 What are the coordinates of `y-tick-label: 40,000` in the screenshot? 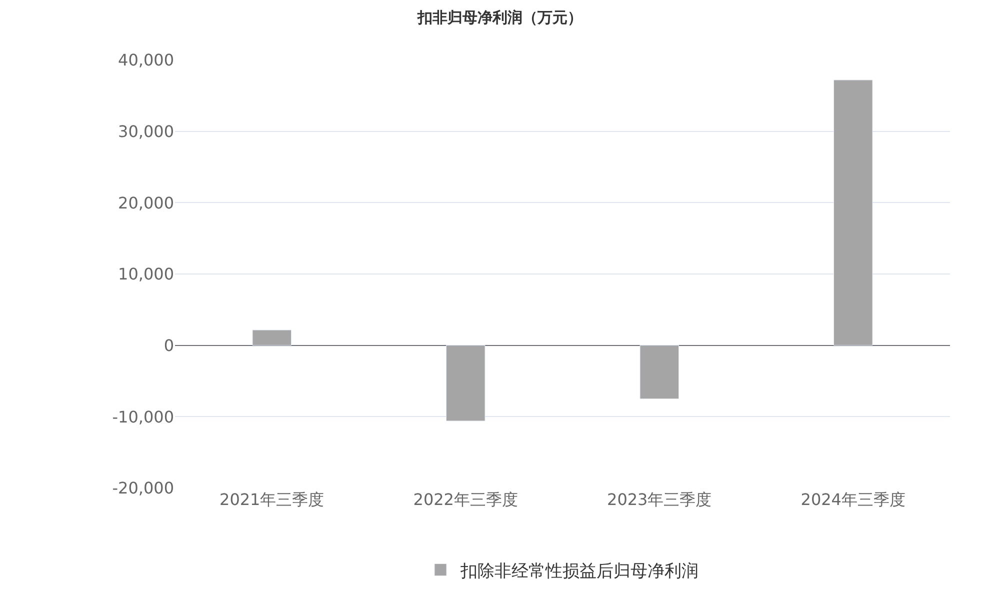 It's located at (146, 60).